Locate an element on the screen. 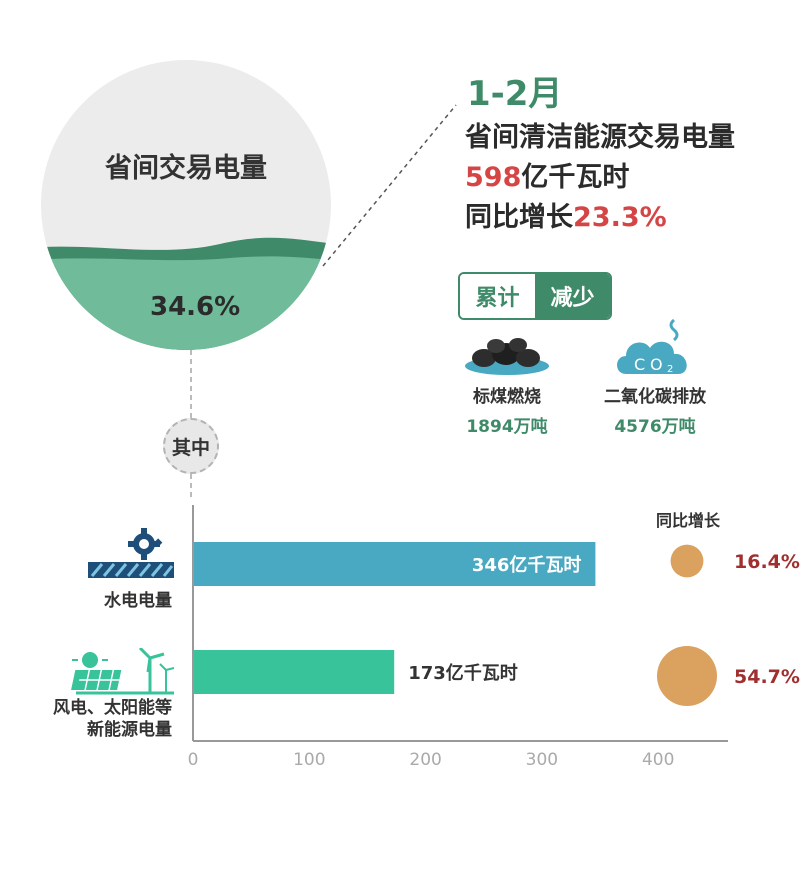 This screenshot has height=870, width=800. divider-label: 其中 is located at coordinates (191, 446).